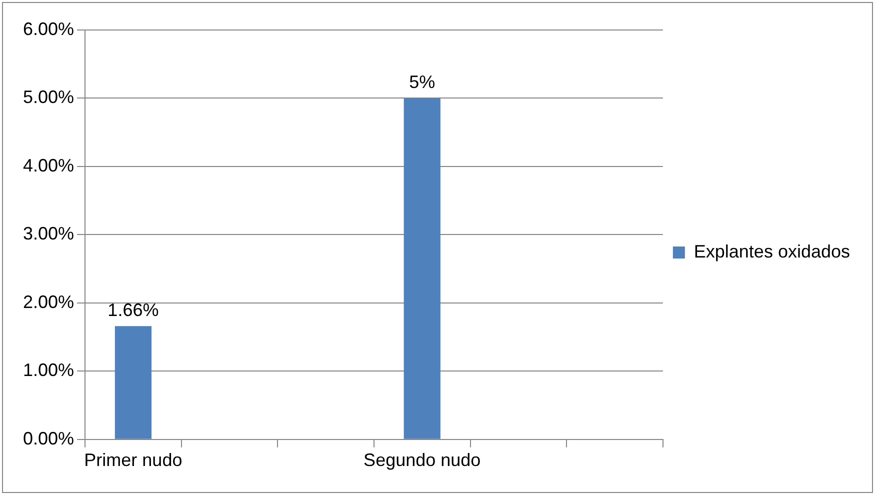  Describe the element at coordinates (48, 28) in the screenshot. I see `y-tick-label: 6.00%` at that location.